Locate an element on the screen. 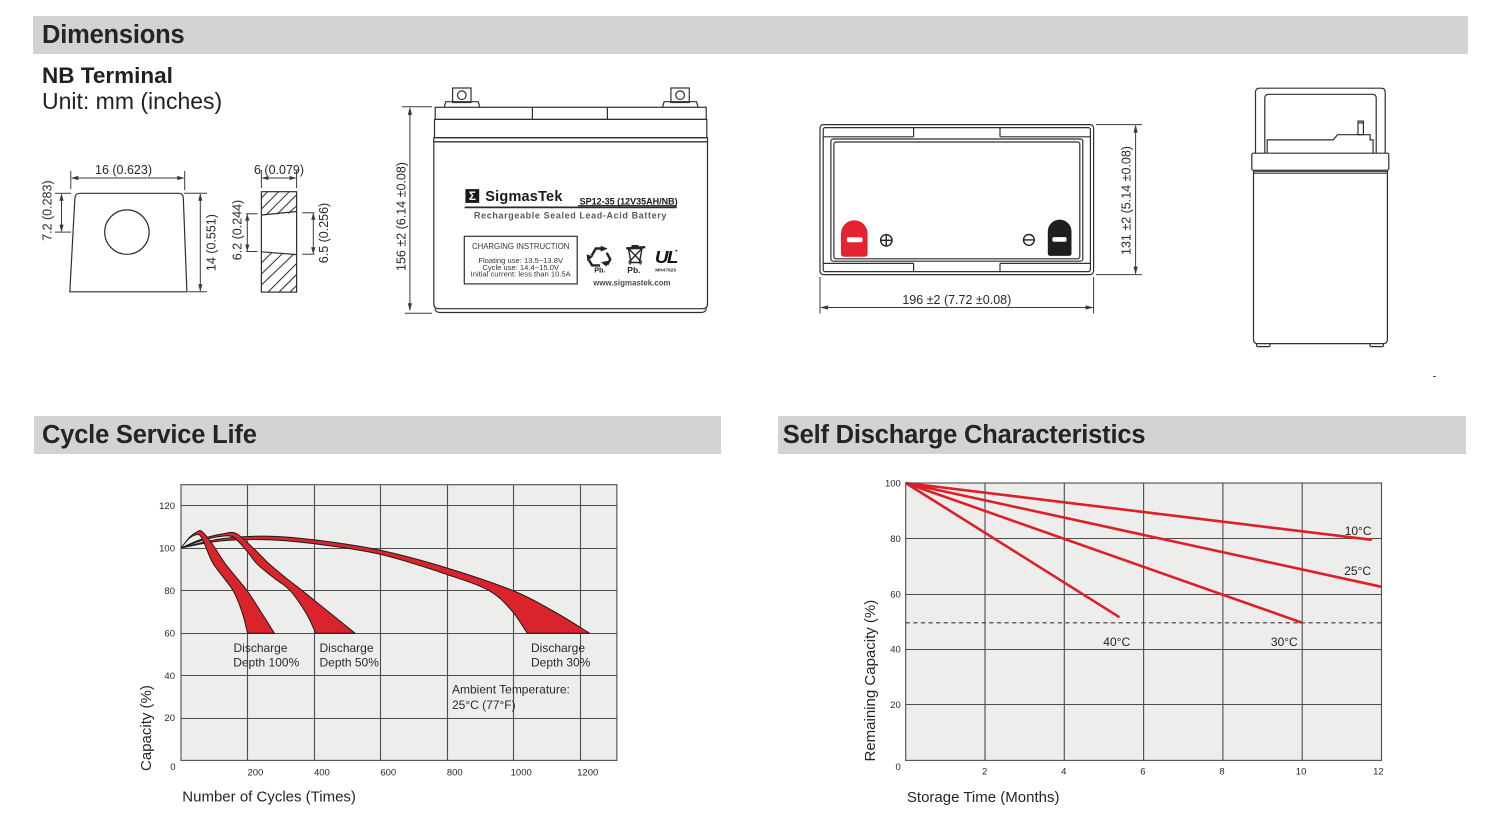 This screenshot has width=1500, height=826. svg-text: 600 is located at coordinates (388, 773).